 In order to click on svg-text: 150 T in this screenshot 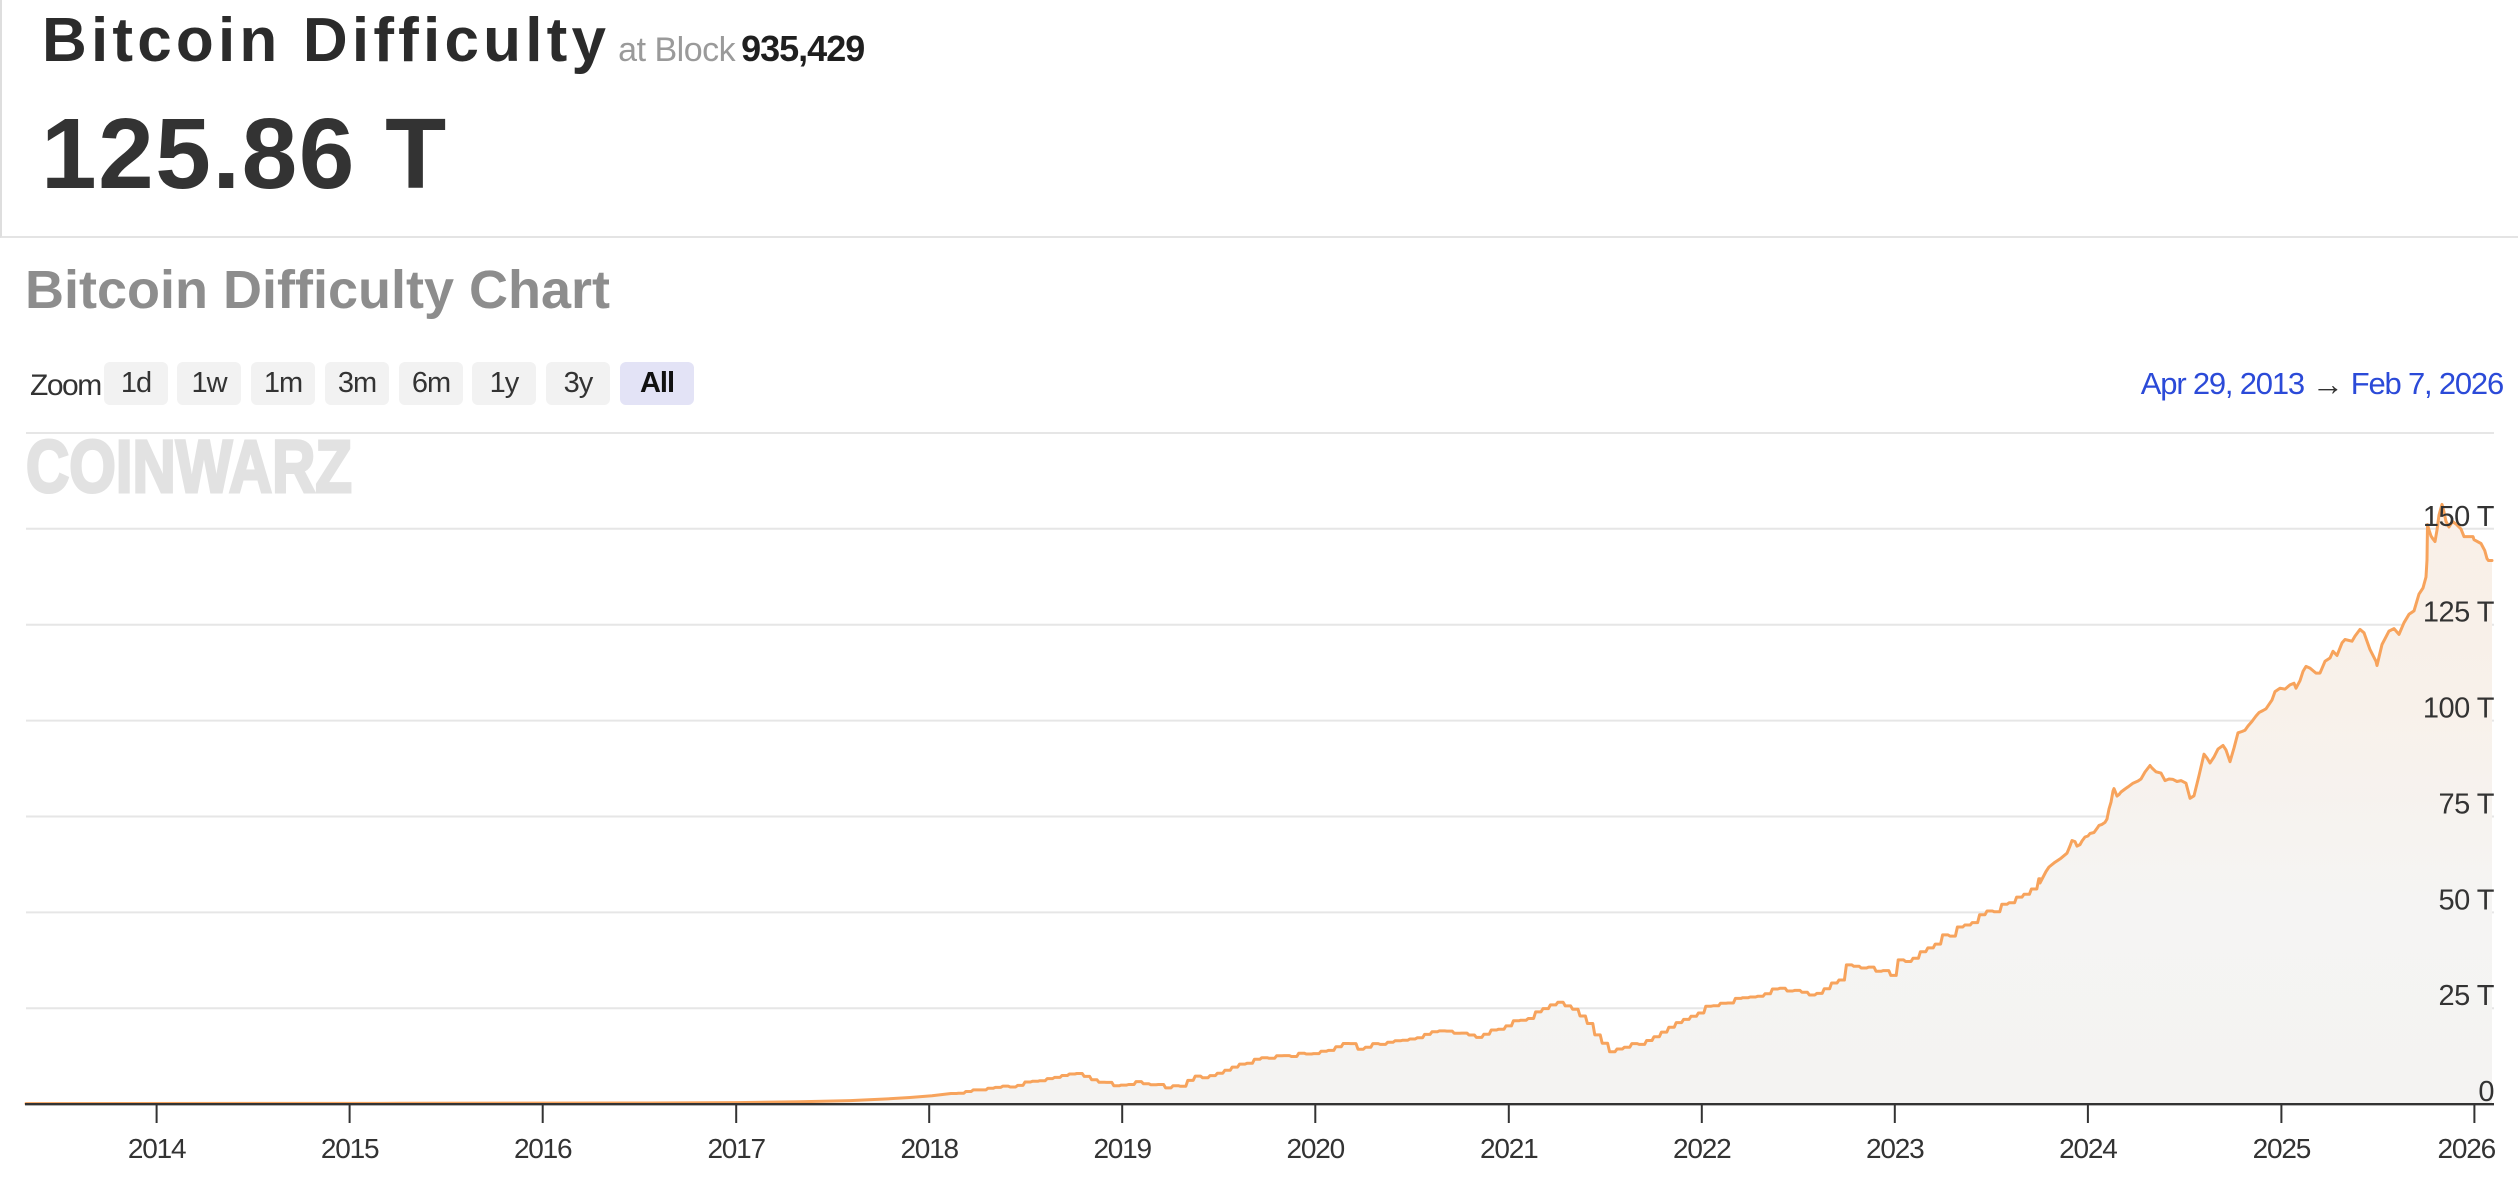, I will do `click(2459, 517)`.